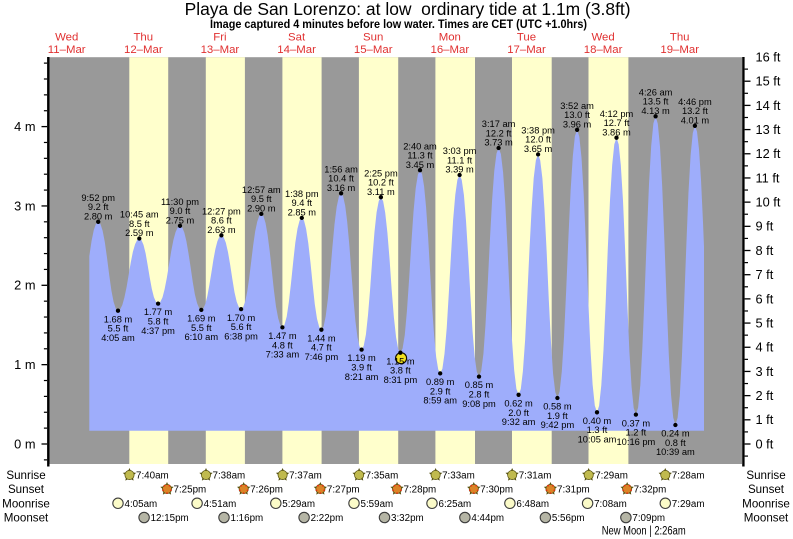 The height and width of the screenshot is (539, 793). I want to click on svg-text: 1.2 ft, so click(636, 433).